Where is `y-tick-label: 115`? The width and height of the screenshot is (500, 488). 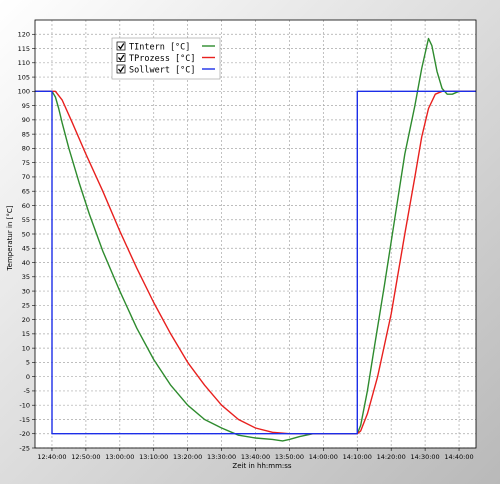
y-tick-label: 115 is located at coordinates (24, 49).